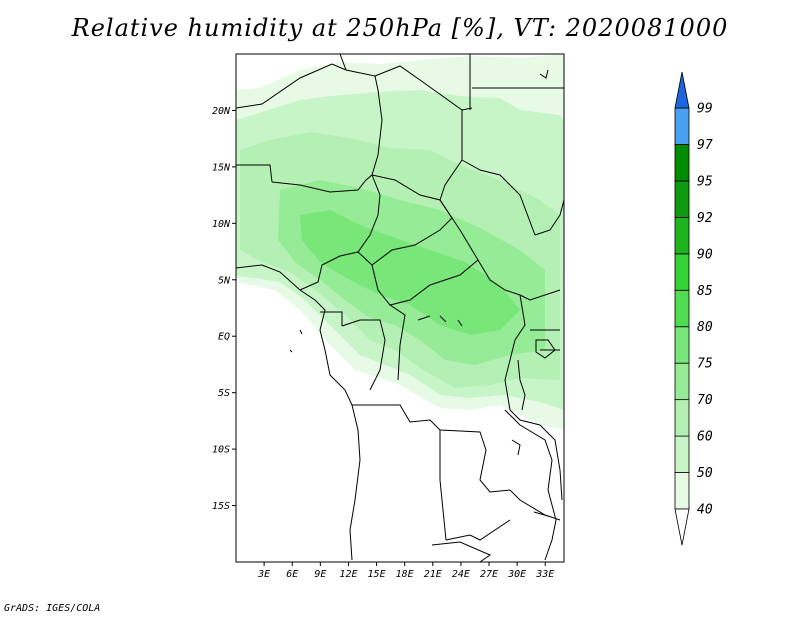 This screenshot has width=800, height=618. What do you see at coordinates (221, 111) in the screenshot?
I see `lat-tick-label: 20N` at bounding box center [221, 111].